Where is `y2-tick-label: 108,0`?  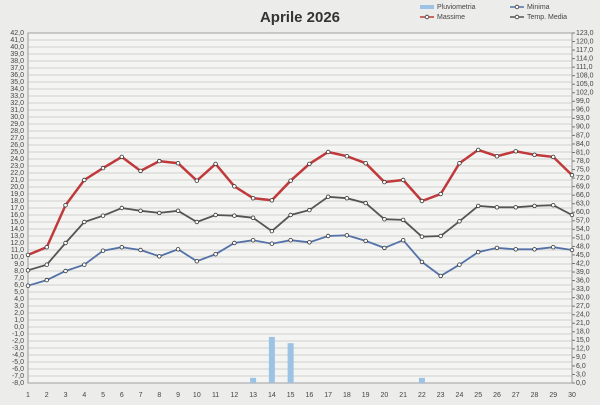 y2-tick-label: 108,0 is located at coordinates (585, 76).